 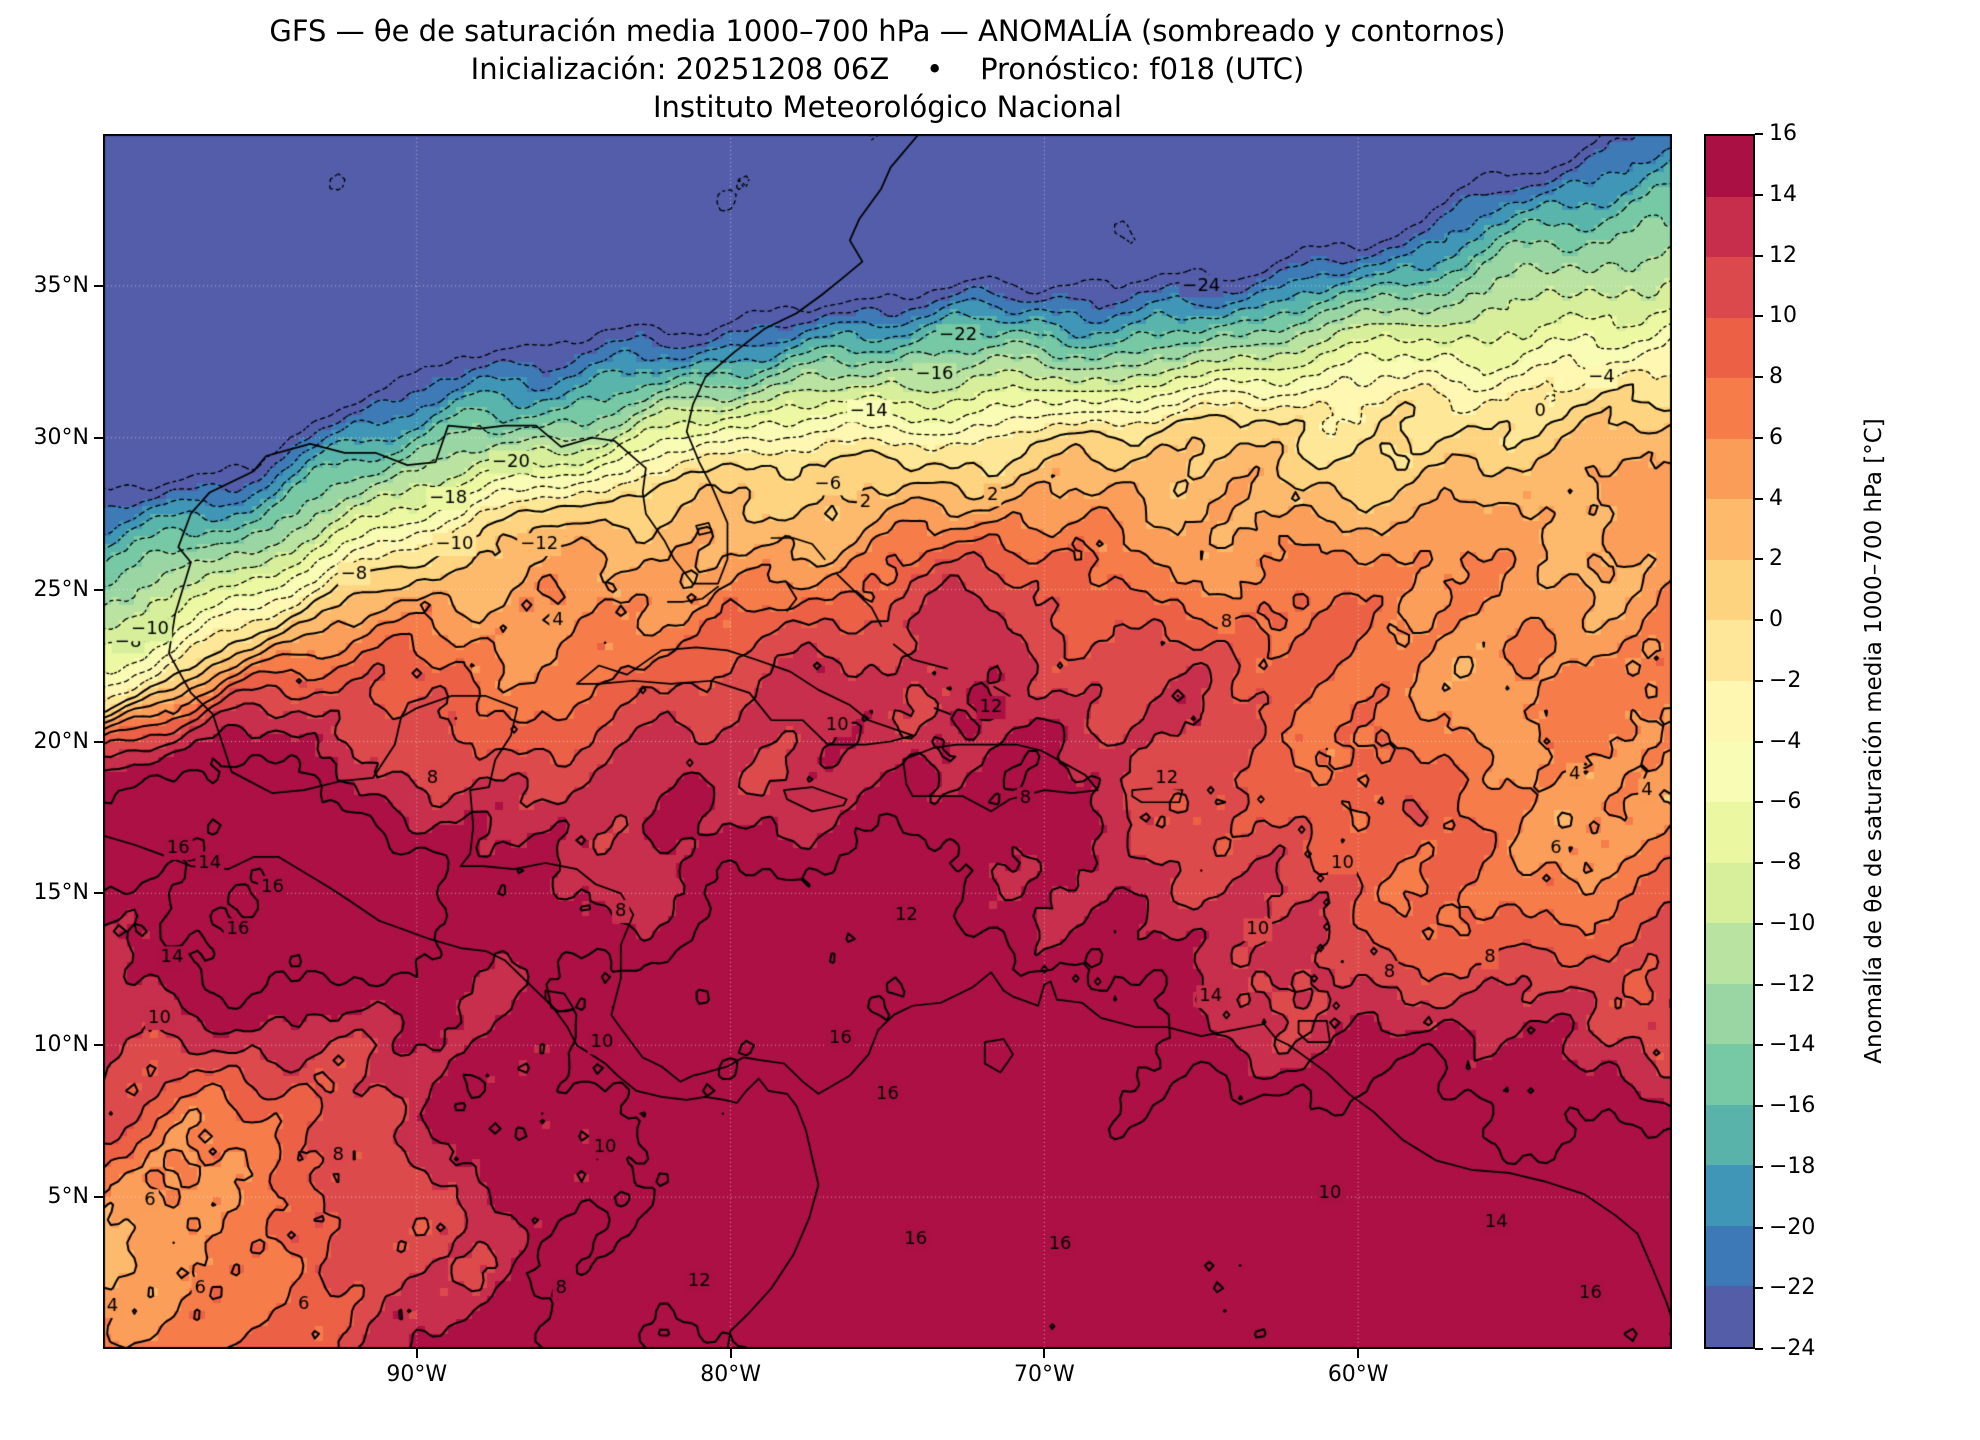 What do you see at coordinates (1792, 984) in the screenshot?
I see `colorbar-tick-label: −12` at bounding box center [1792, 984].